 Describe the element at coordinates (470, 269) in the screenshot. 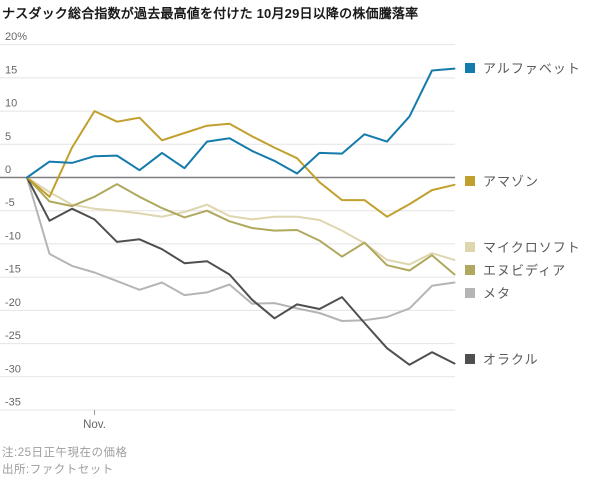

I see `legend-swatch-nvidia` at that location.